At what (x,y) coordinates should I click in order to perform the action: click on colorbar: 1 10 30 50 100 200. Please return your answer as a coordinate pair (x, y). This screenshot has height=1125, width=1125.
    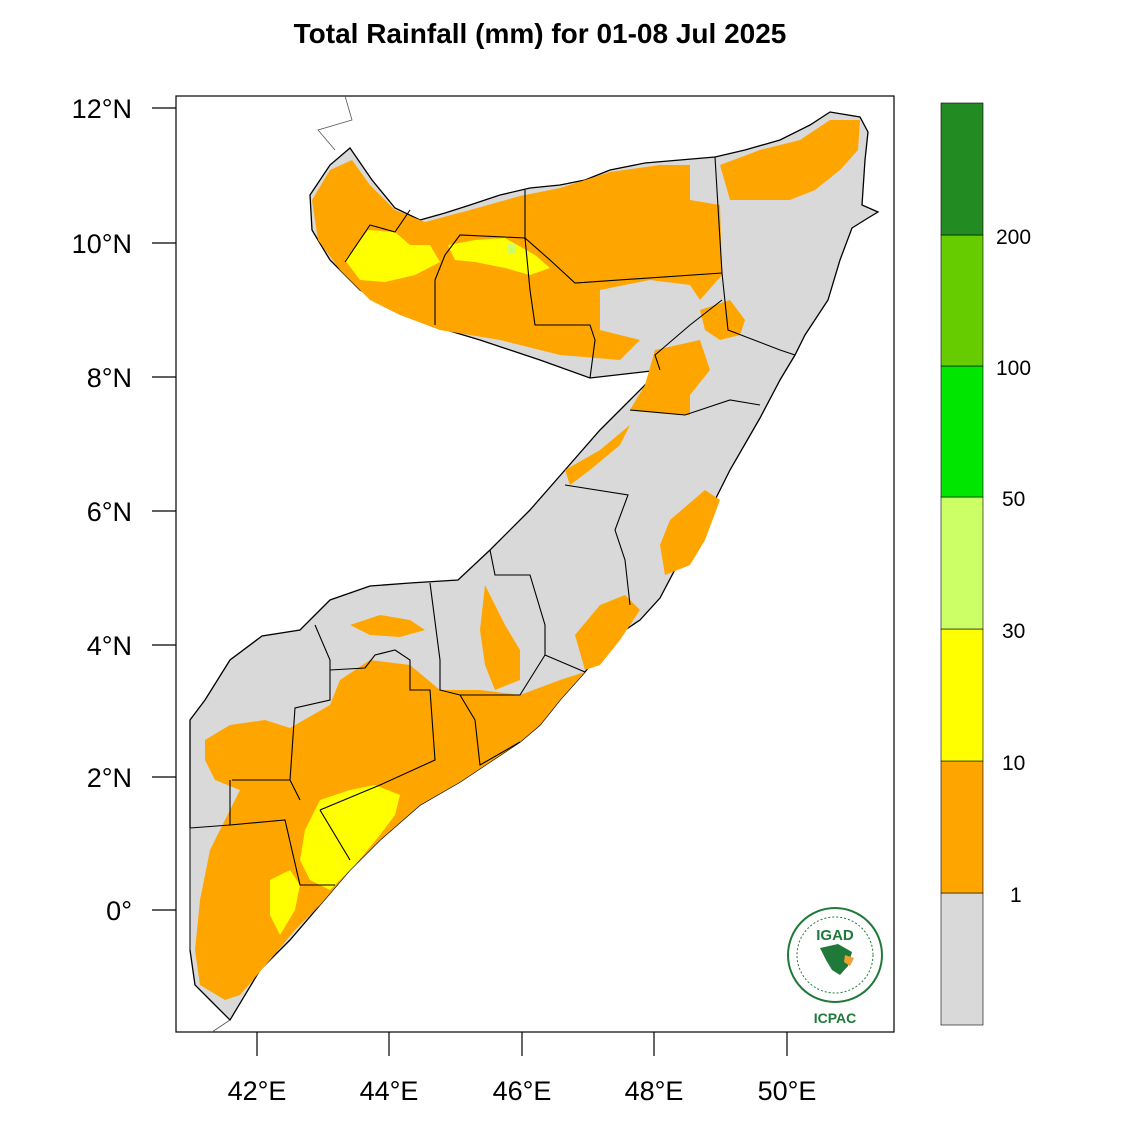
    Looking at the image, I should click on (985, 564).